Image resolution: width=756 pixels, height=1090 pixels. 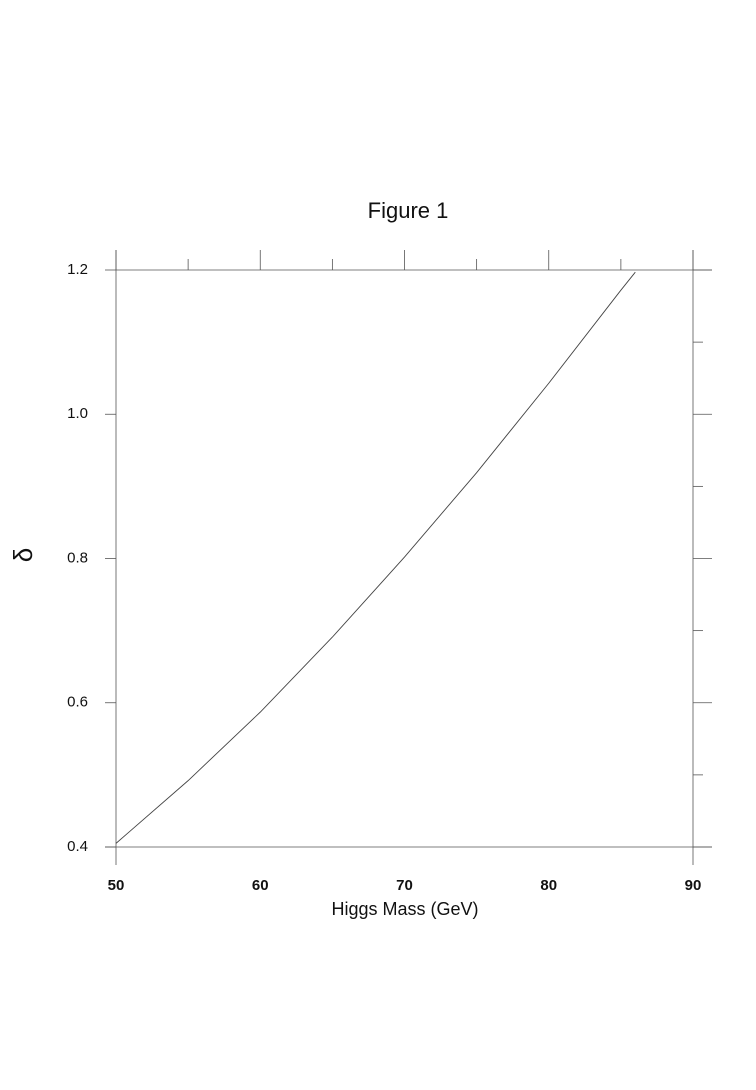 What do you see at coordinates (548, 885) in the screenshot?
I see `x-tick-label: 80` at bounding box center [548, 885].